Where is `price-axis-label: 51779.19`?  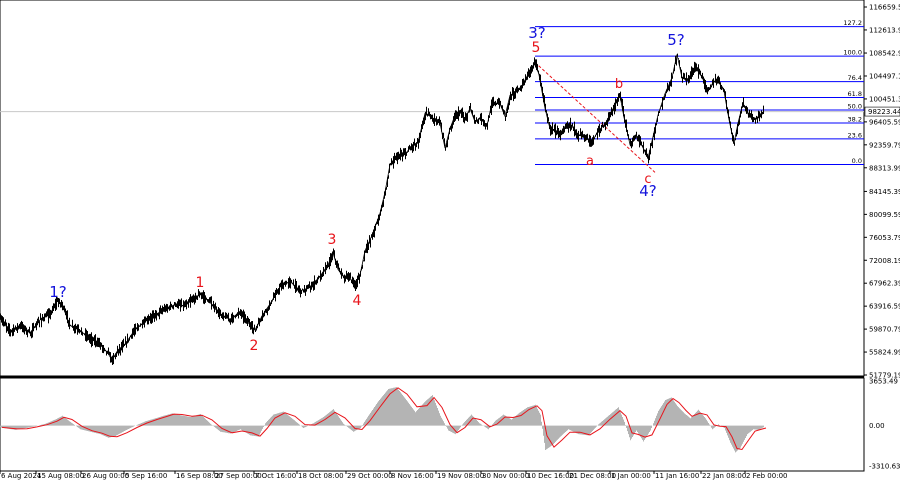
price-axis-label: 51779.19 is located at coordinates (884, 376).